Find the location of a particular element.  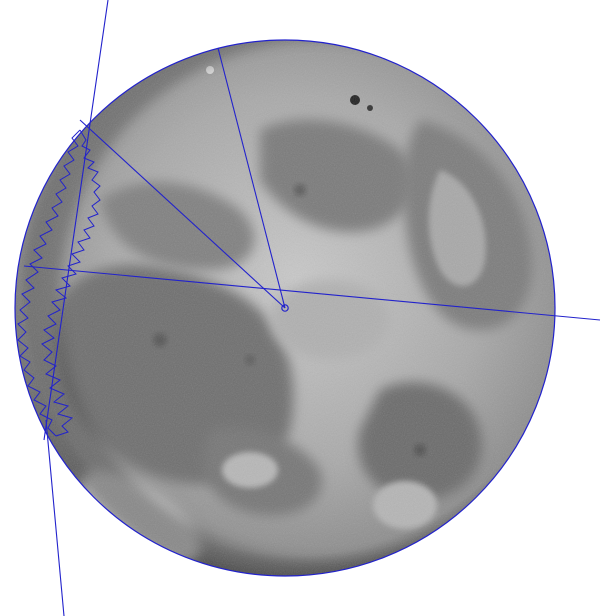

overlay-line-left-lower is located at coordinates (55, 517).